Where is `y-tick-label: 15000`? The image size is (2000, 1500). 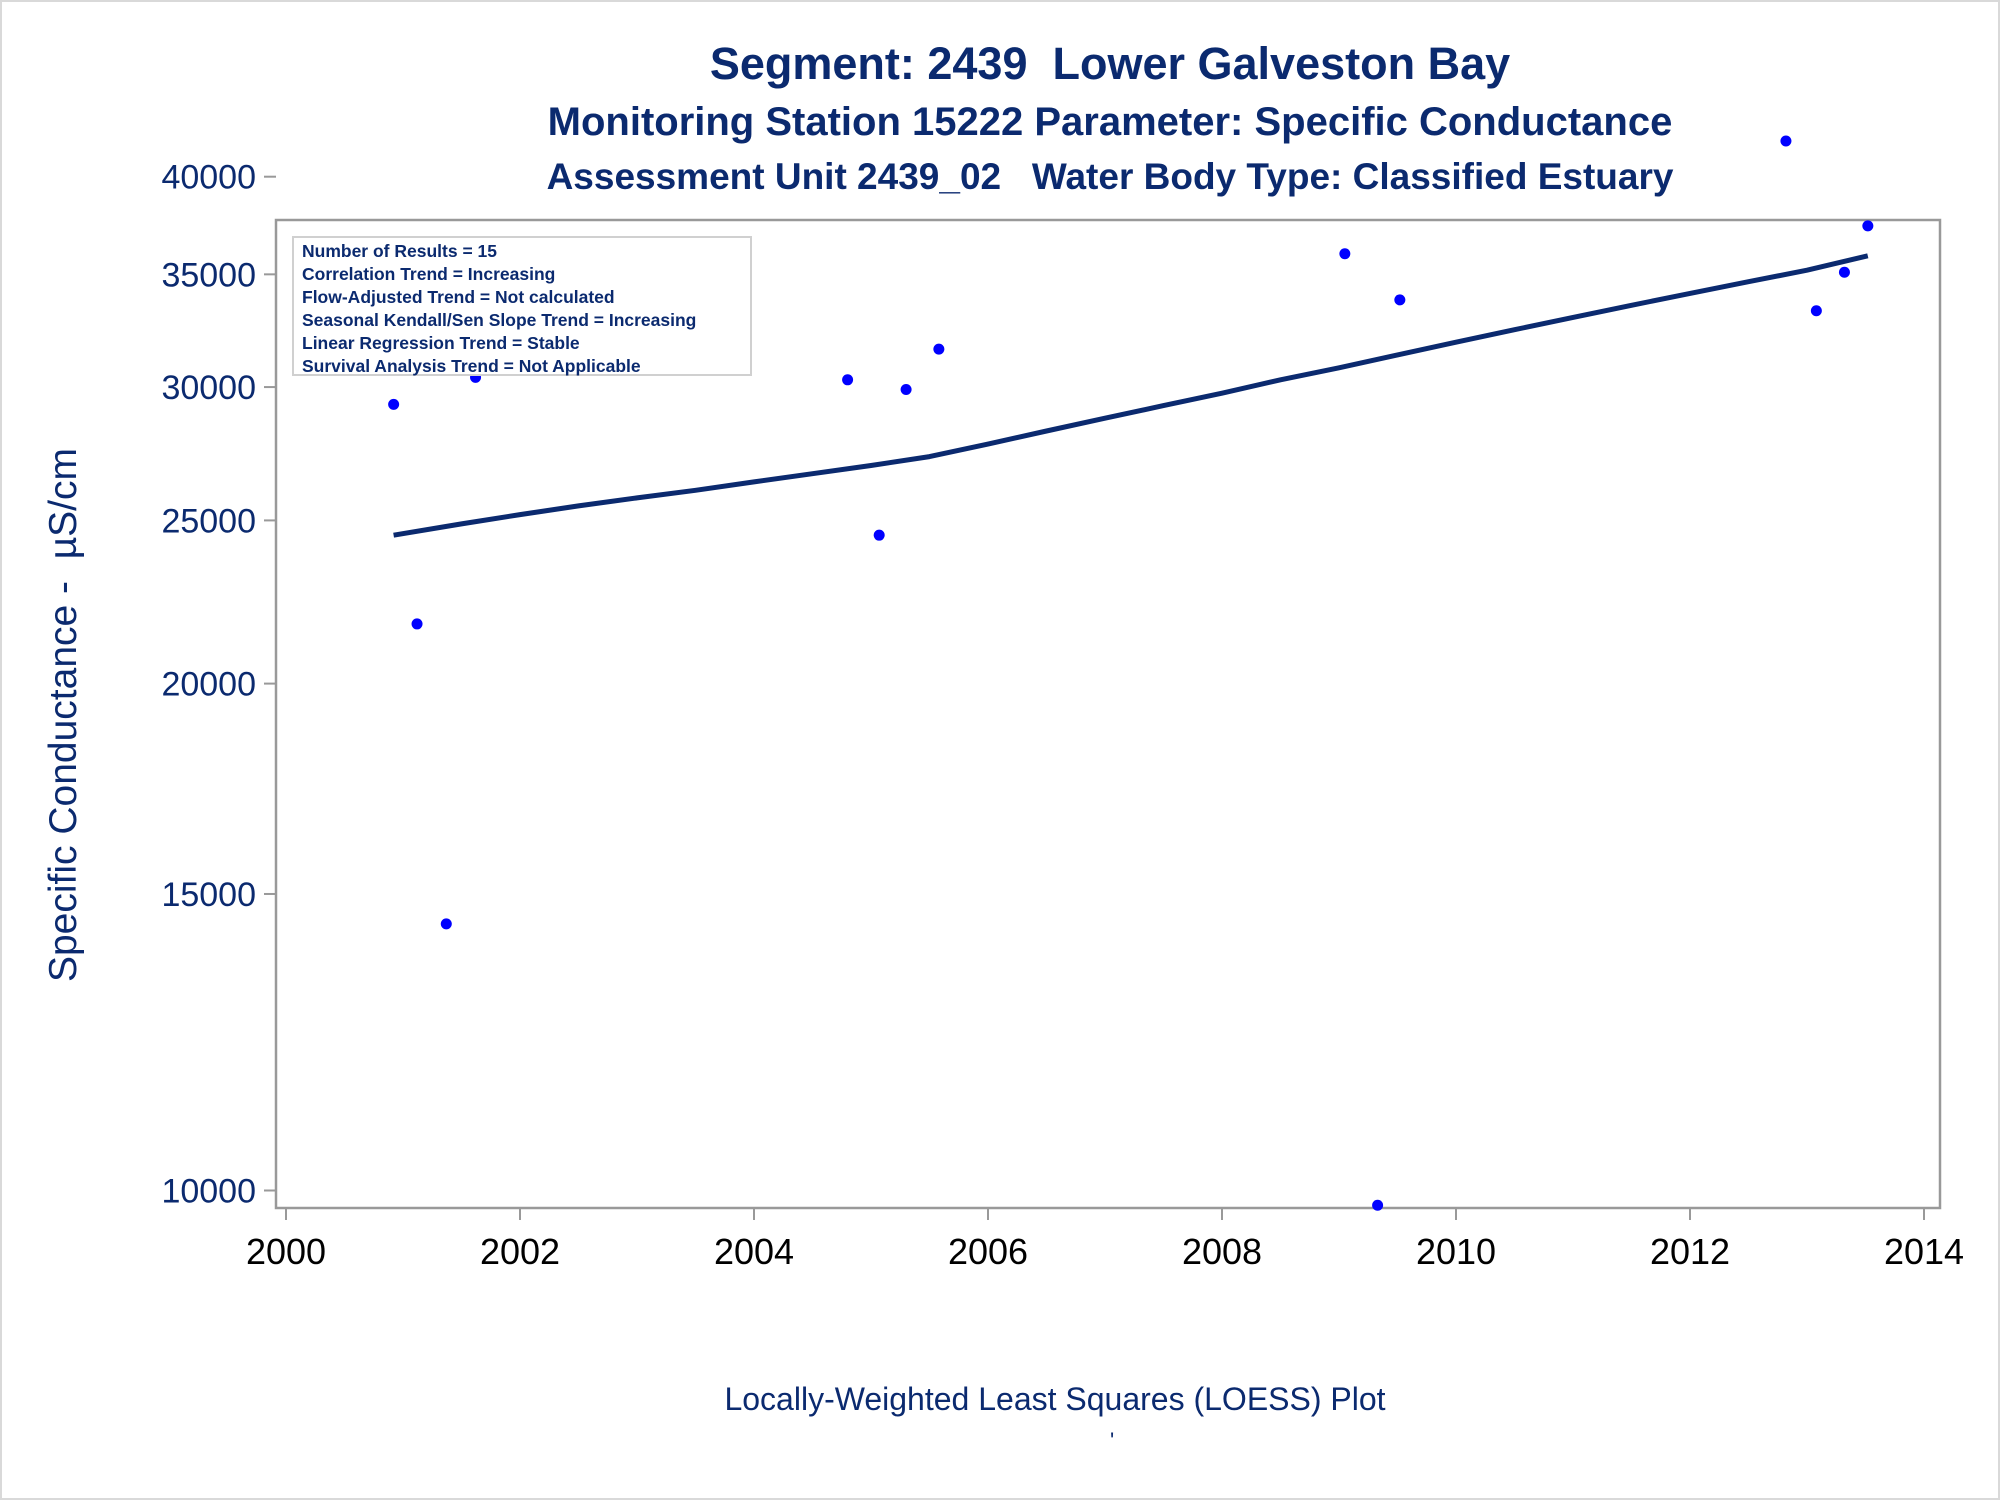 y-tick-label: 15000 is located at coordinates (208, 895).